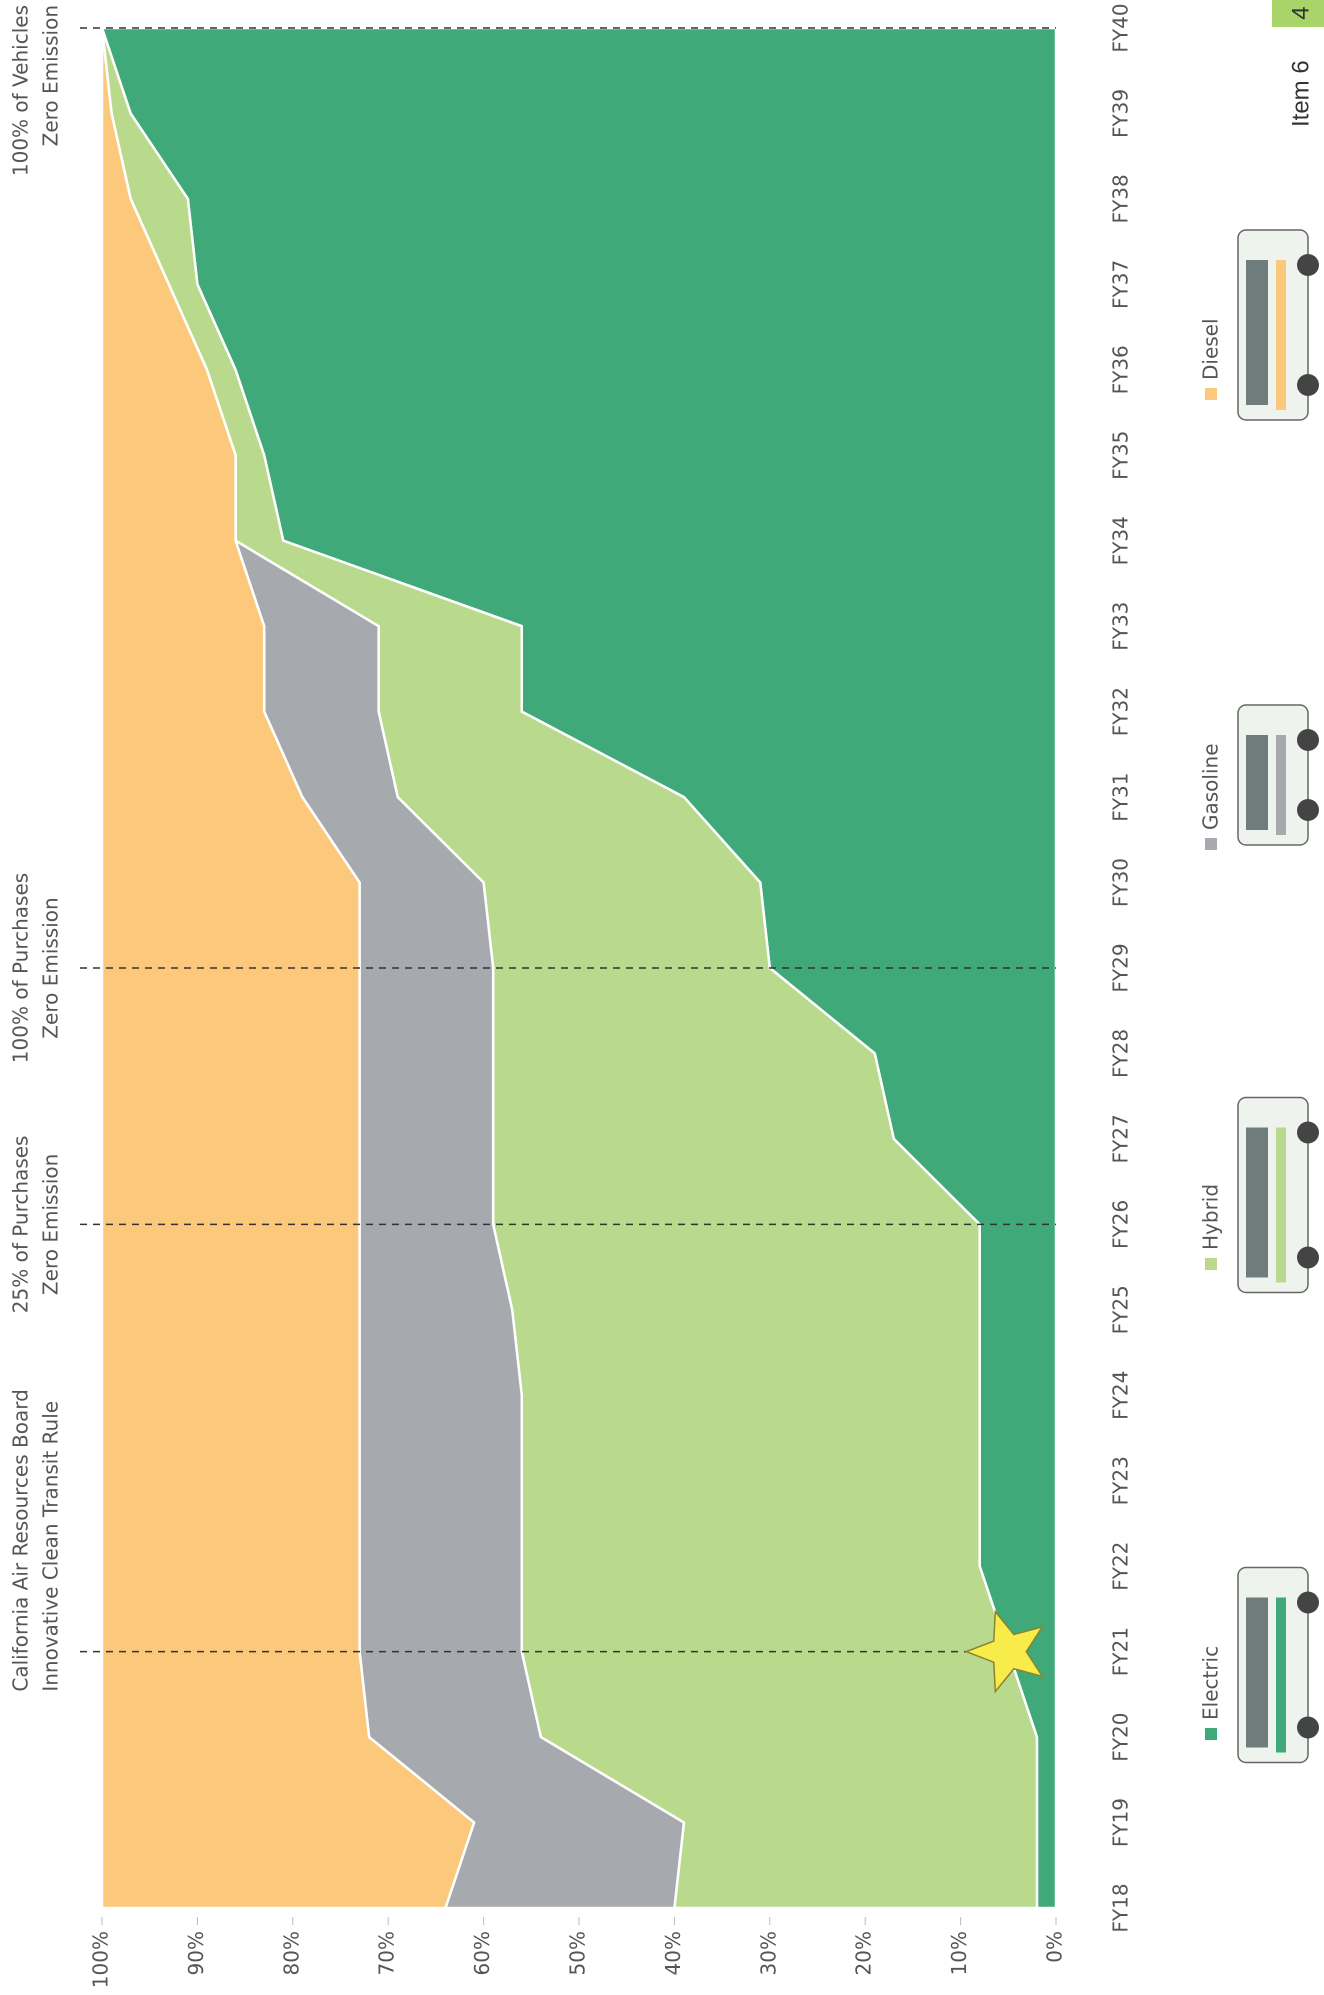 The height and width of the screenshot is (1995, 1324). I want to click on x-tick-label: FY32, so click(1121, 711).